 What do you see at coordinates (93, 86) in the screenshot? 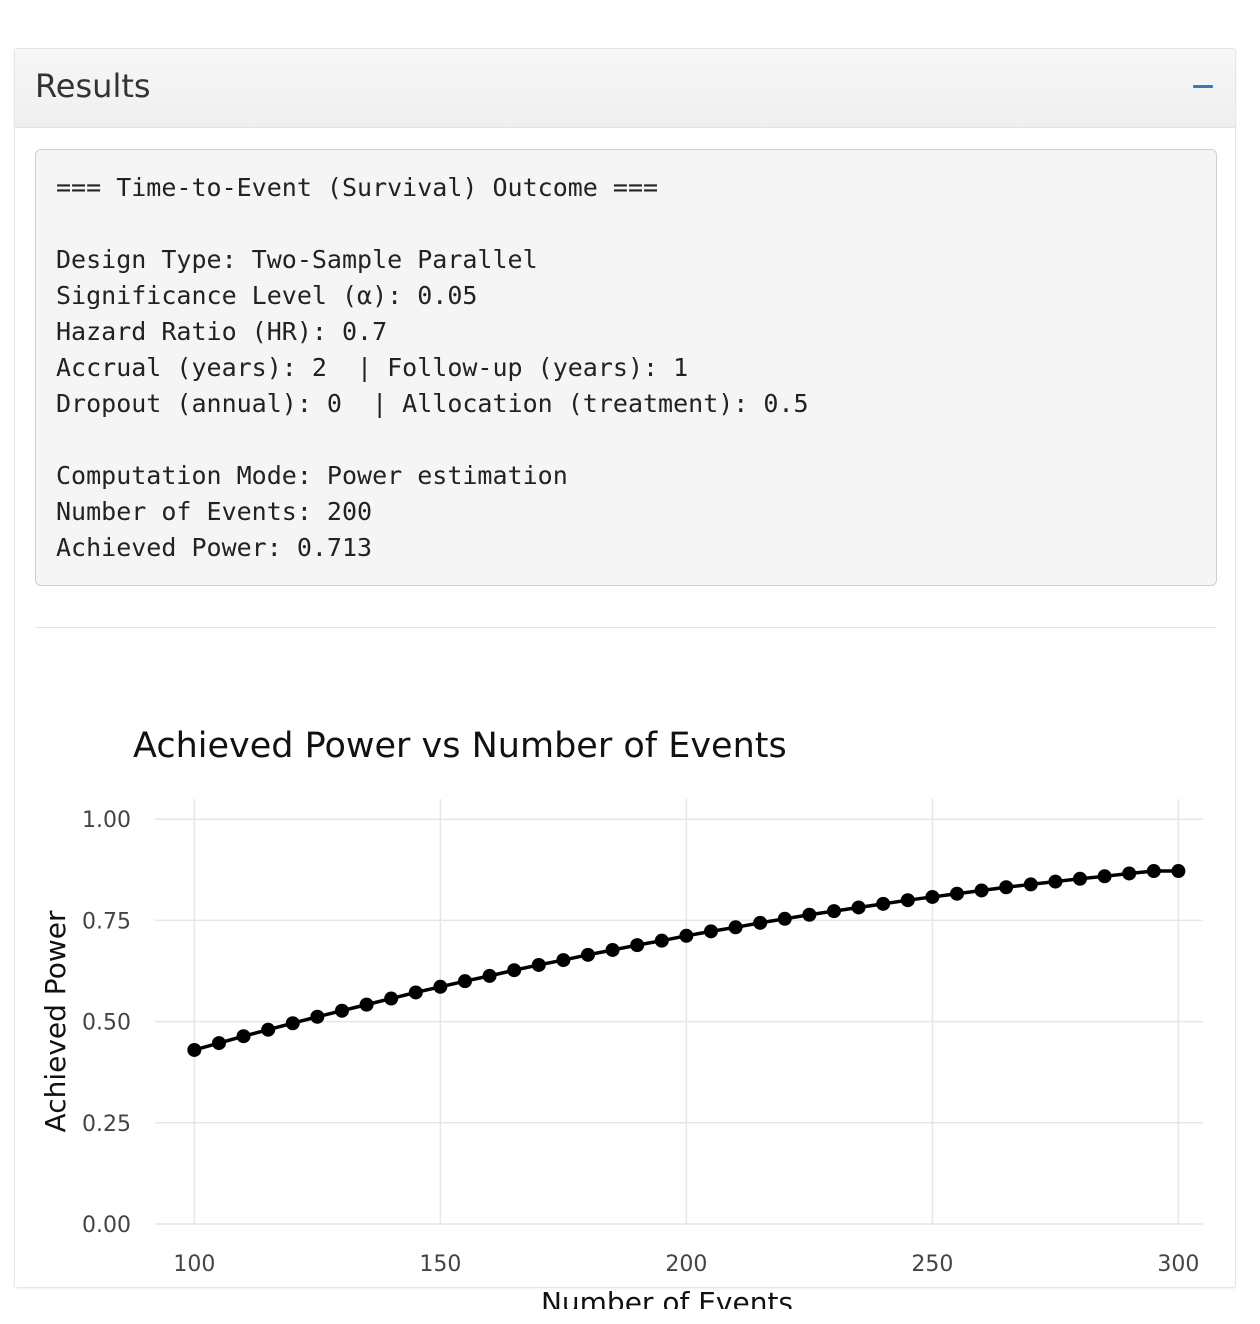
I see `panel-title: Results` at bounding box center [93, 86].